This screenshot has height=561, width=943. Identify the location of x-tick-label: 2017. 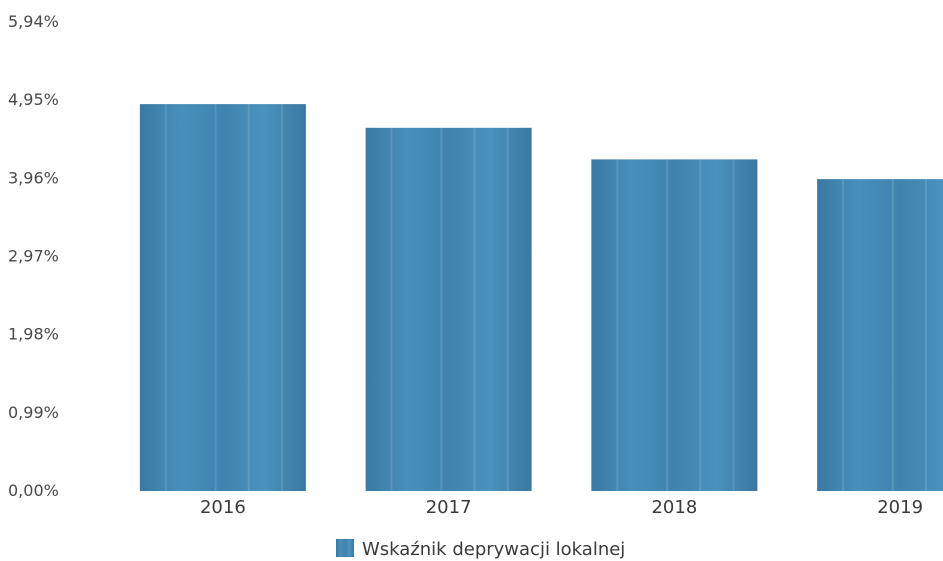
(449, 507).